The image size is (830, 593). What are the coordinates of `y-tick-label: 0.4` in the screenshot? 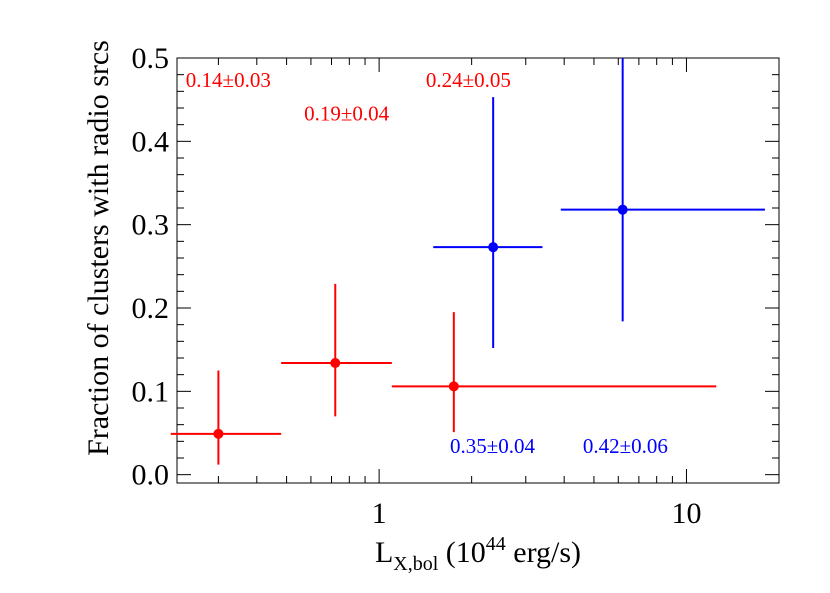 It's located at (151, 141).